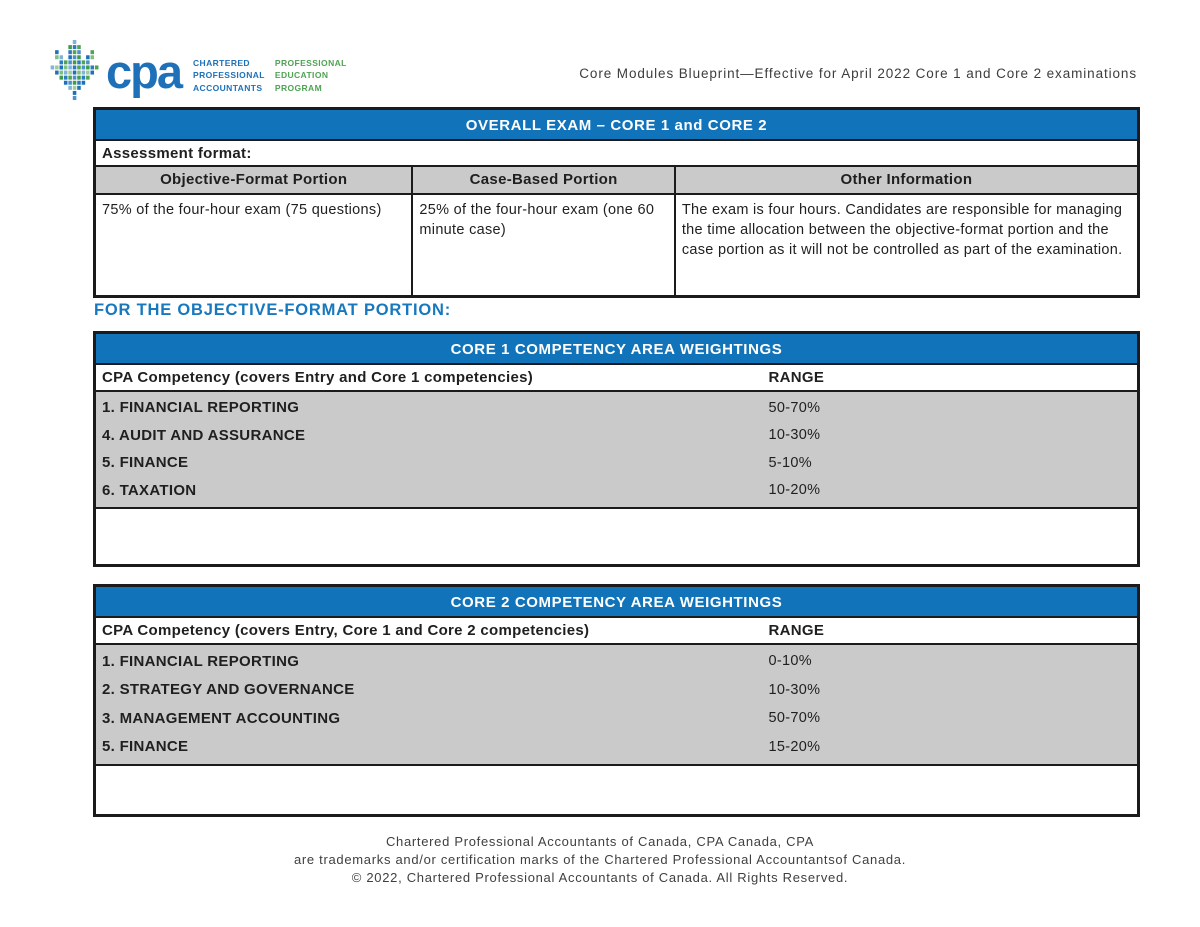 The image size is (1200, 927). What do you see at coordinates (221, 63) in the screenshot?
I see `logo-line: CHARTERED` at bounding box center [221, 63].